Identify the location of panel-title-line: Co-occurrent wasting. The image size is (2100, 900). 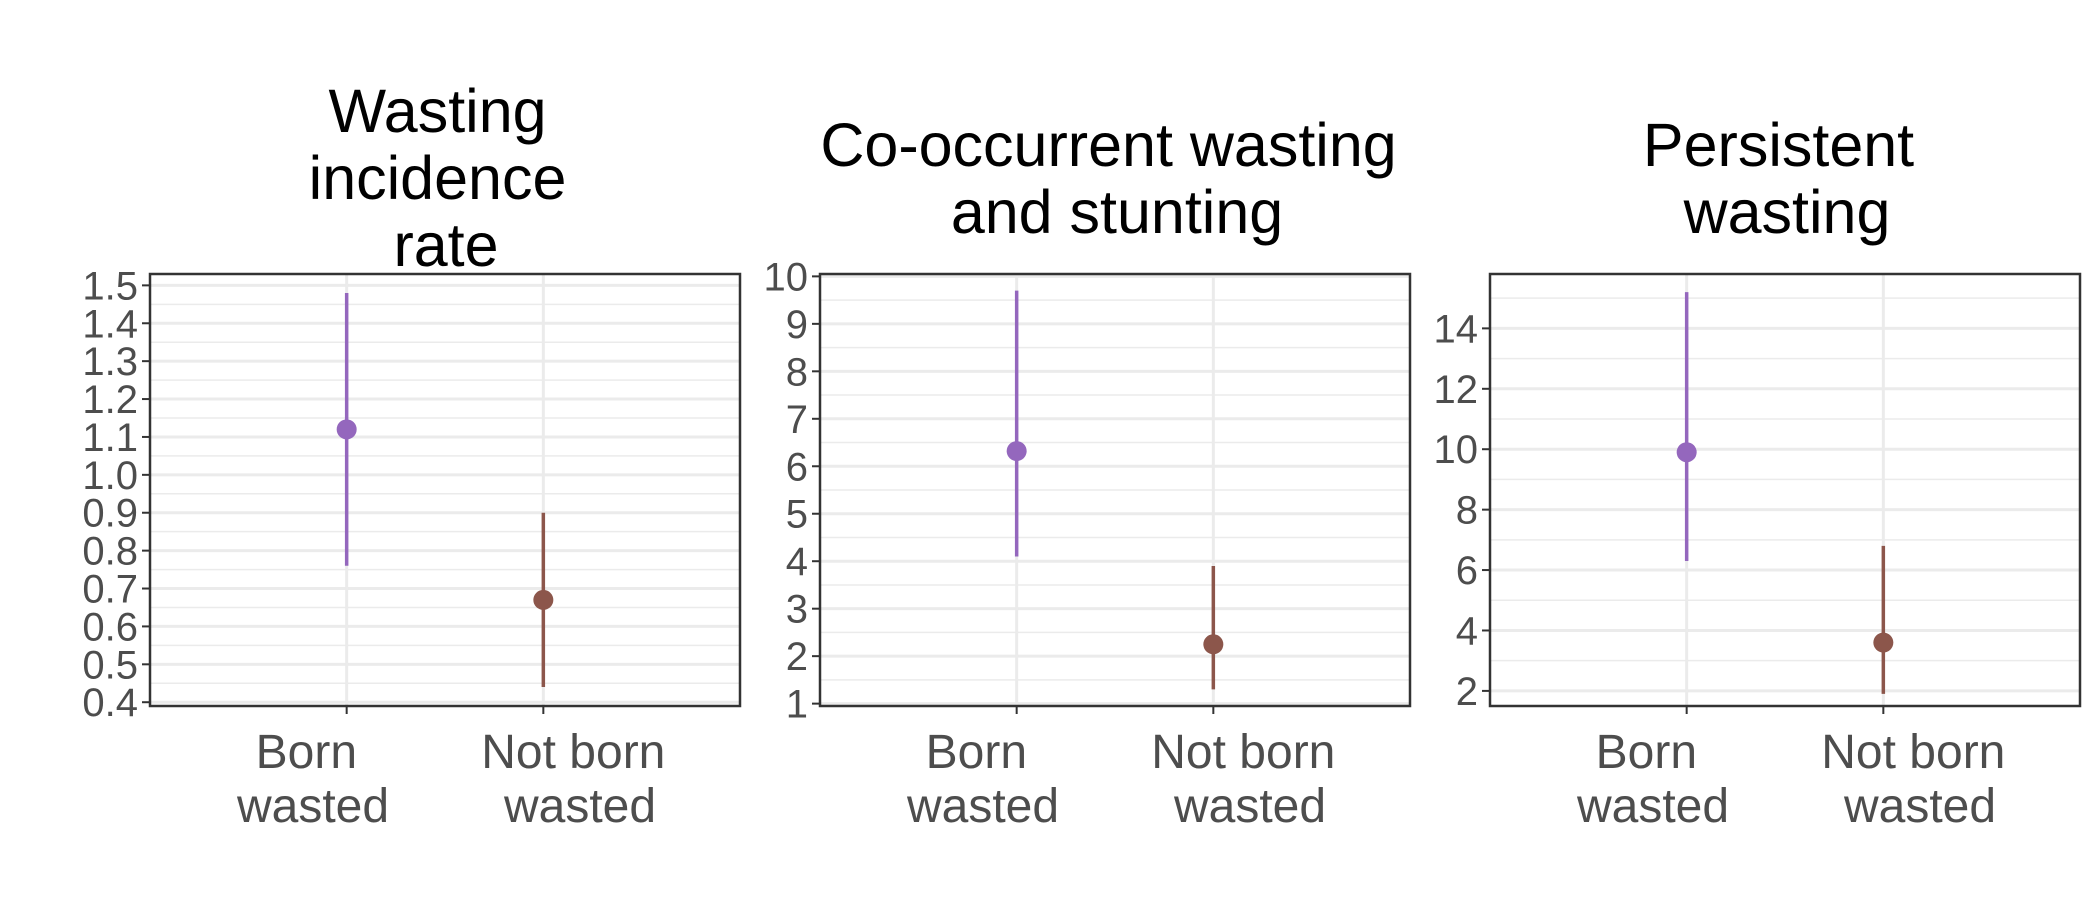
(1108, 145).